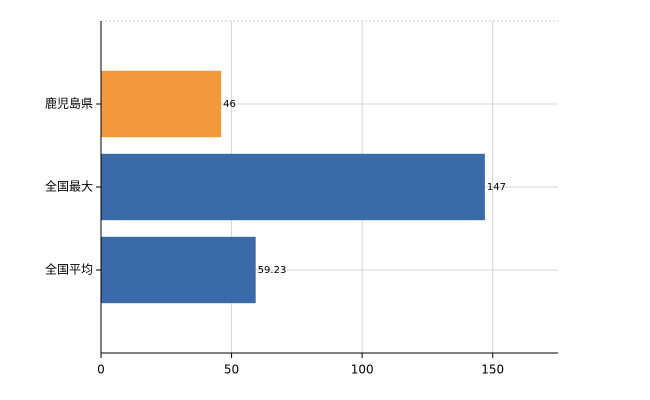 This screenshot has height=400, width=650. Describe the element at coordinates (101, 370) in the screenshot. I see `x-tick-label: 0` at that location.